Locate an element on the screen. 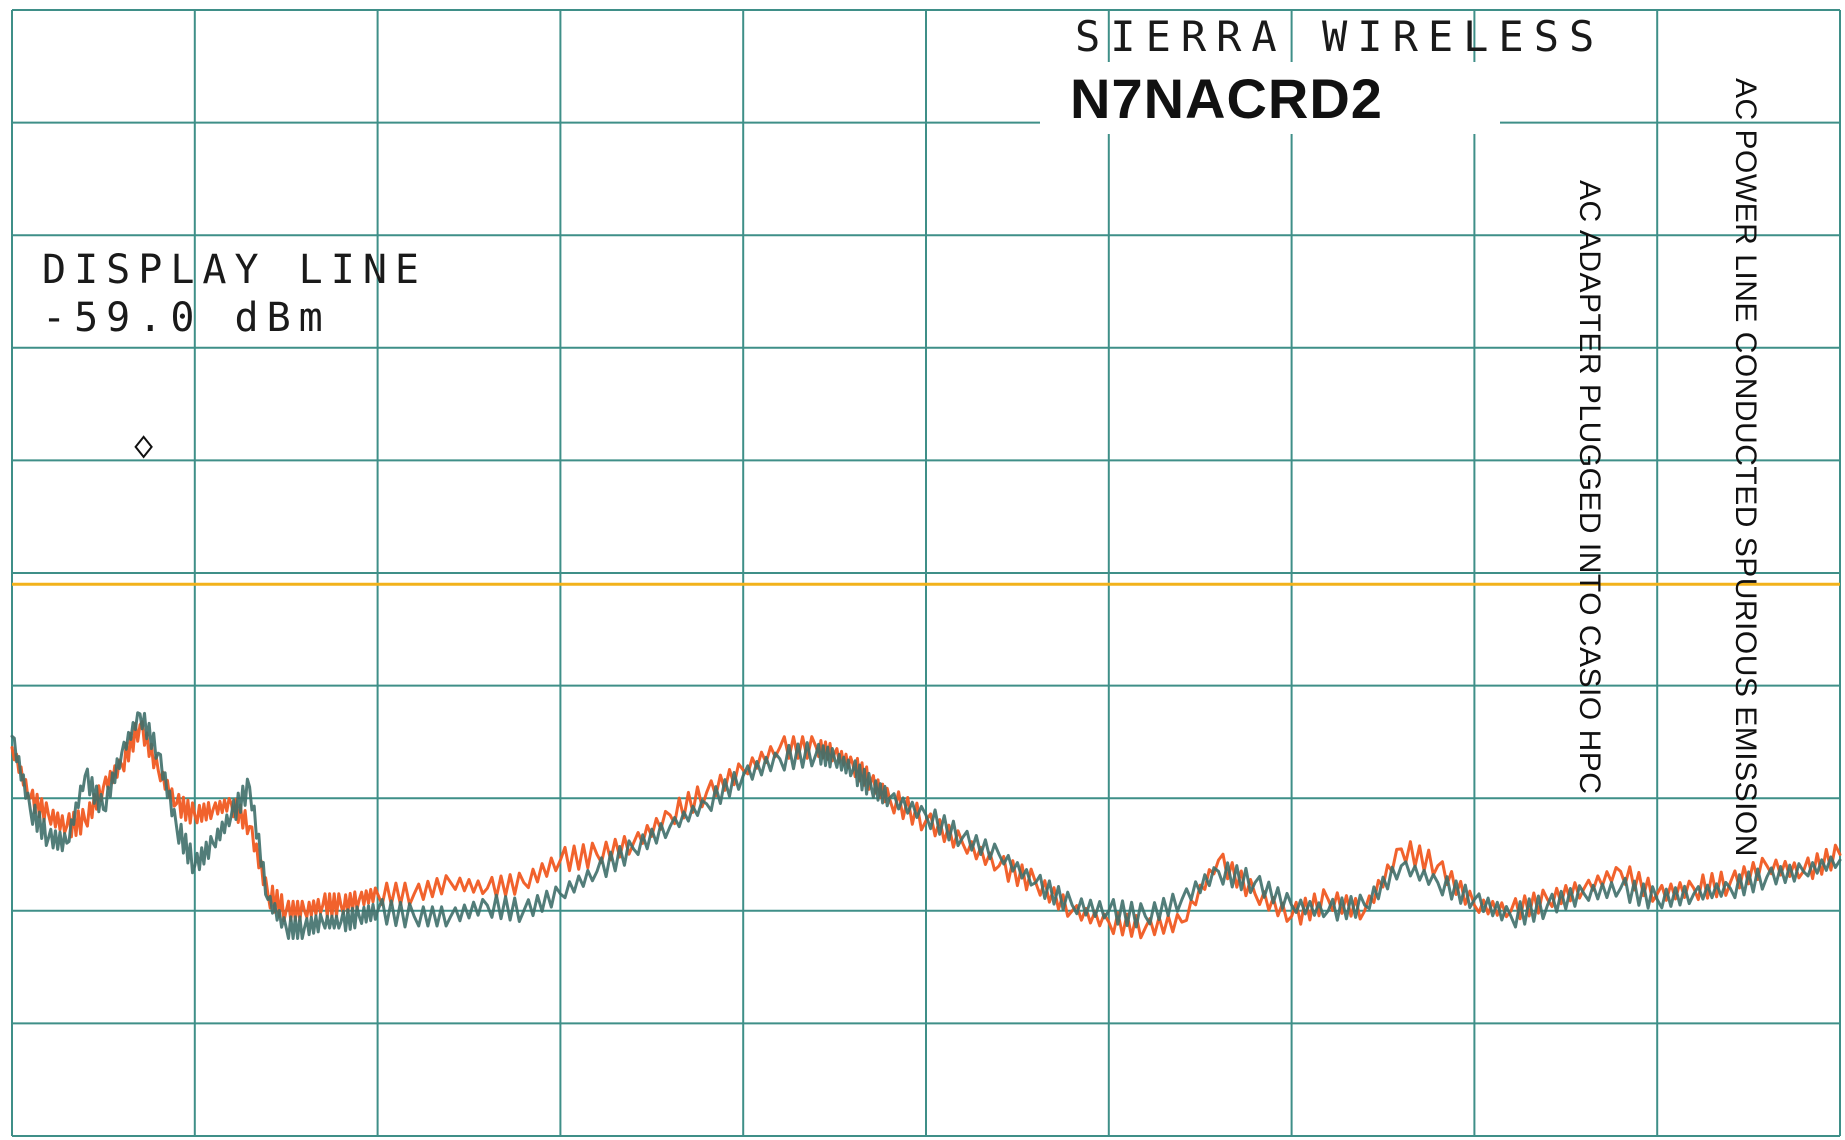 Image resolution: width=1845 pixels, height=1140 pixels. vertical-annotation-2: AC ADAPTER PLUGGED INTO CASIO HPC is located at coordinates (1589, 487).